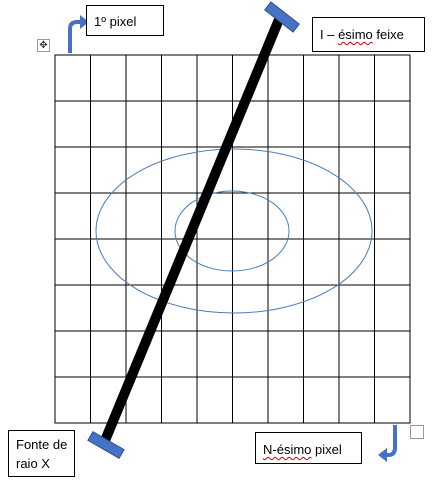 The width and height of the screenshot is (437, 483). I want to click on first-pixel-label: 1º pixel, so click(125, 20).